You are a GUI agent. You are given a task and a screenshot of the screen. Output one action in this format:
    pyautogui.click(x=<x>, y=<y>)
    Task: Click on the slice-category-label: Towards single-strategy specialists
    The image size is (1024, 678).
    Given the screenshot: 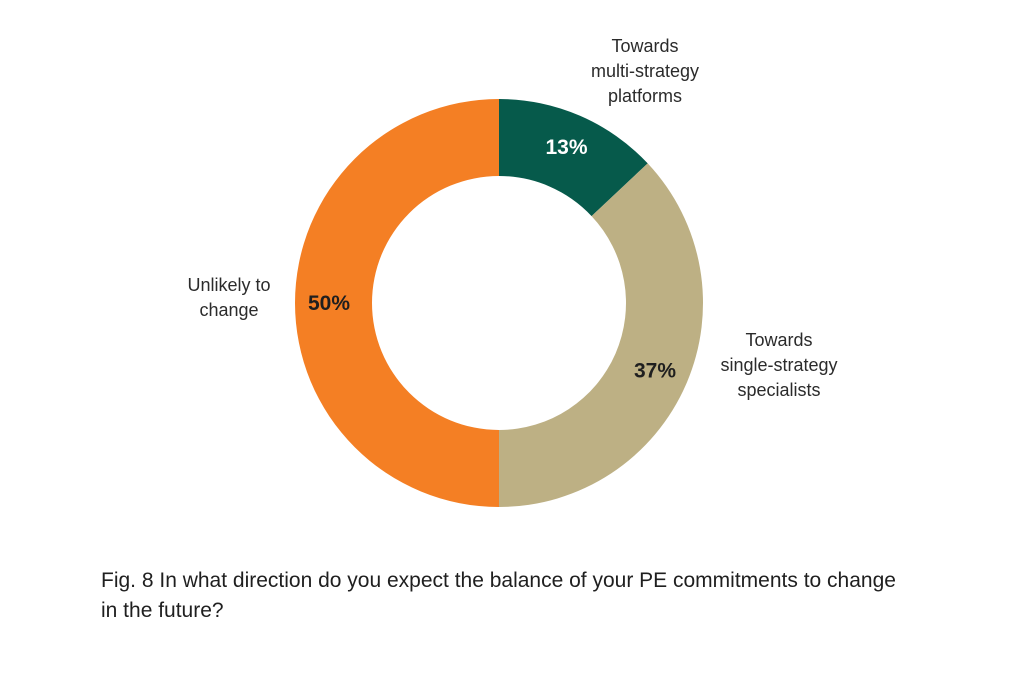 What is the action you would take?
    pyautogui.click(x=778, y=365)
    